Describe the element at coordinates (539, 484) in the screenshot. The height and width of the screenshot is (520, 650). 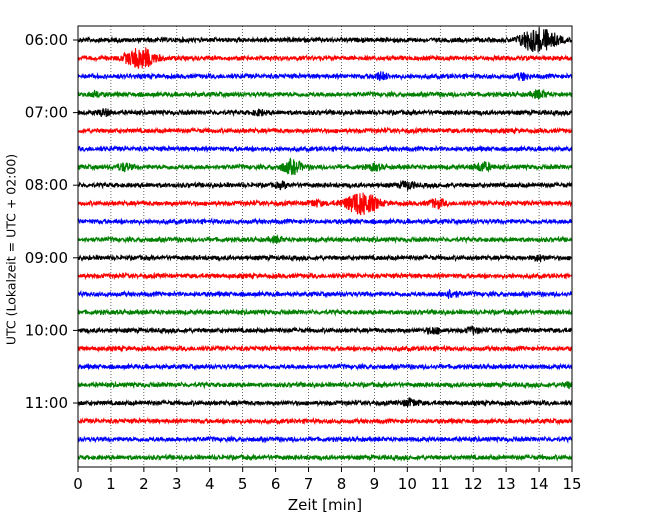
I see `x-tick-label-14: 14` at that location.